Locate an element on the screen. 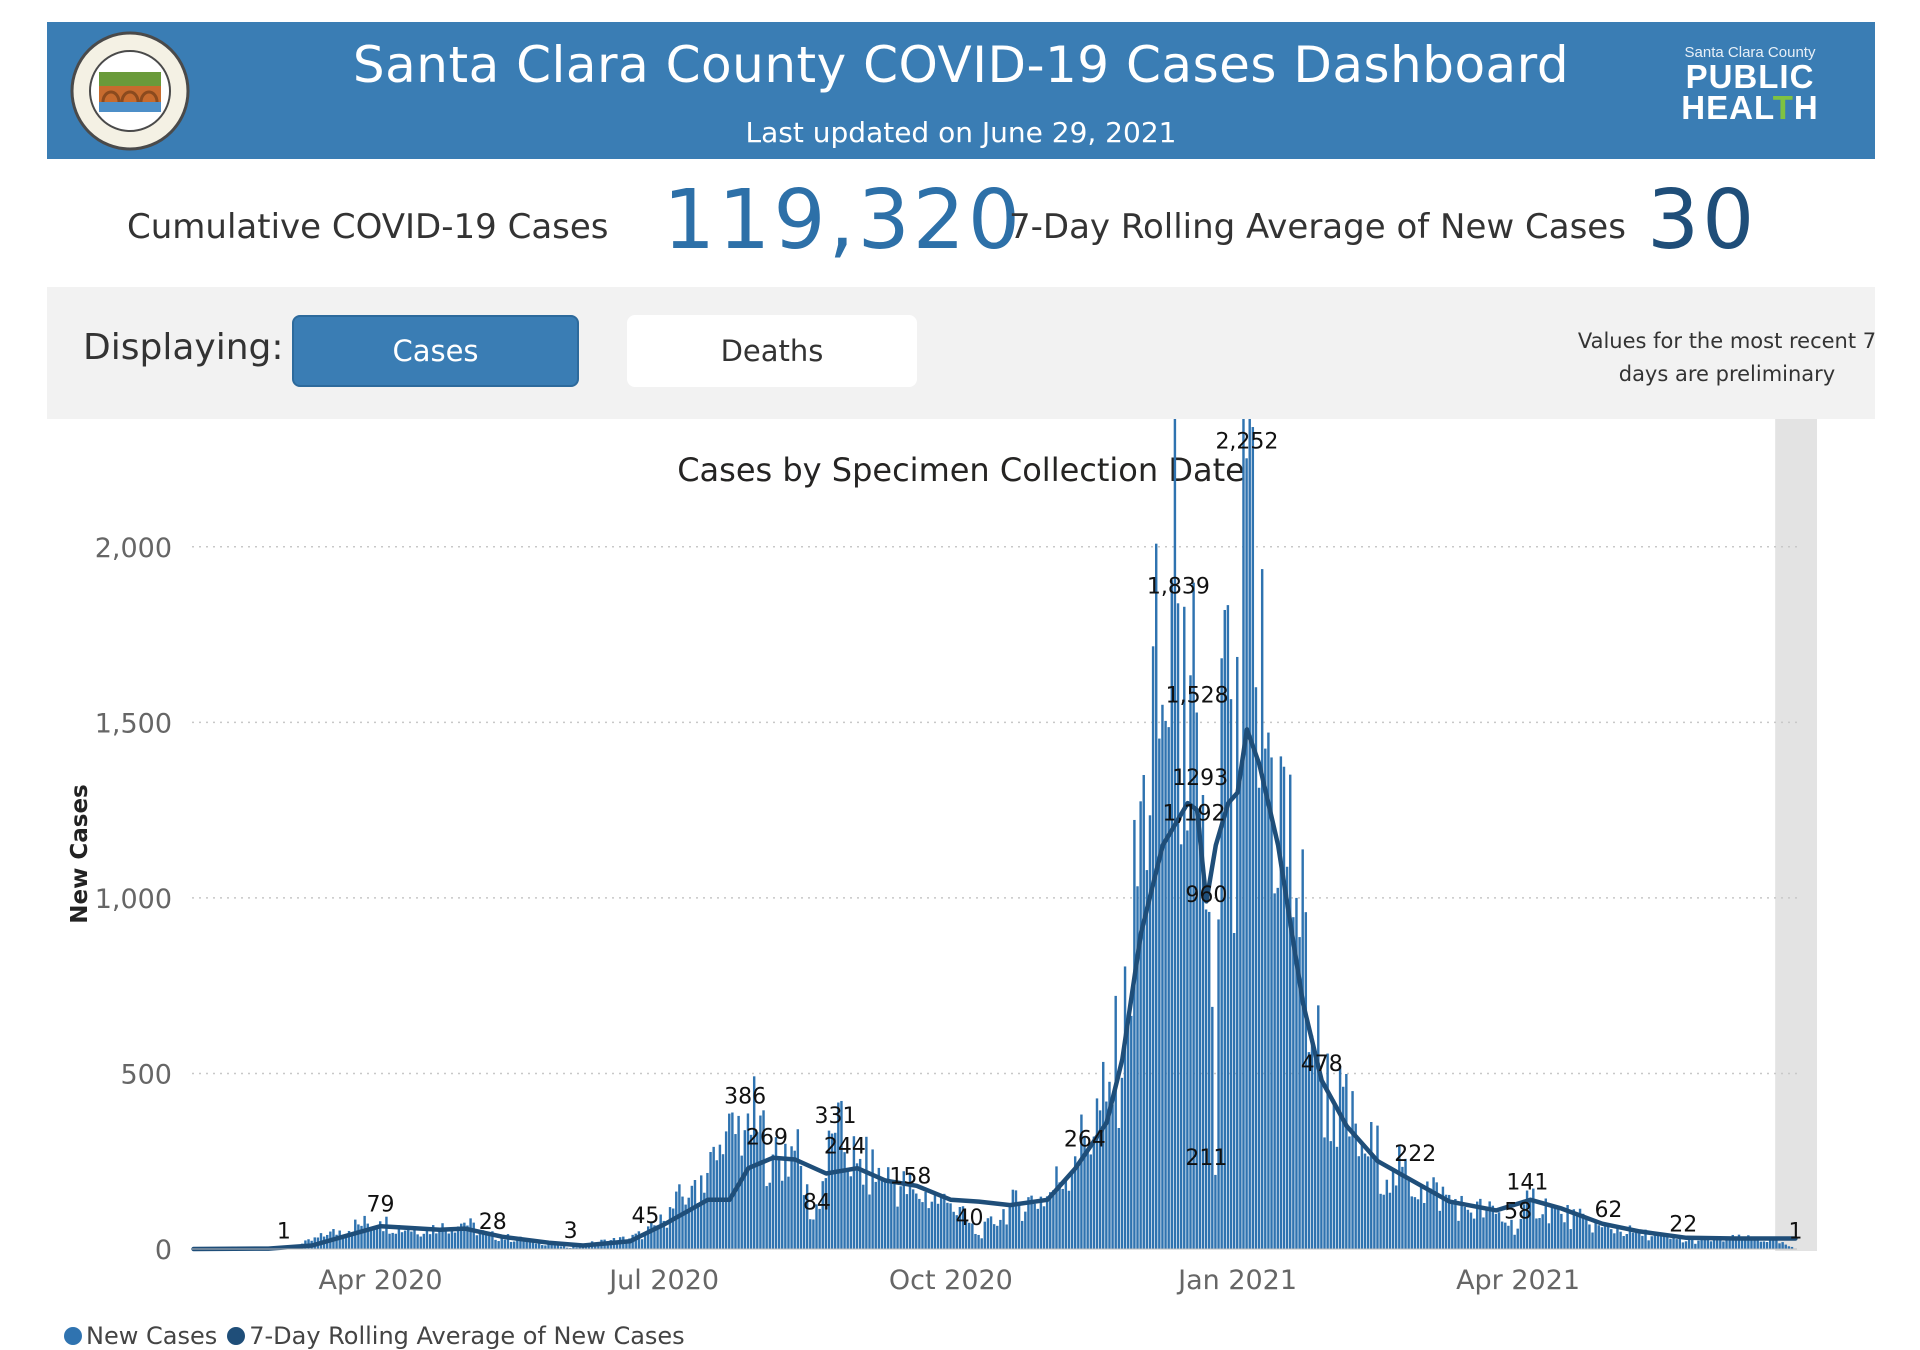  data-label: 244 is located at coordinates (845, 1146).